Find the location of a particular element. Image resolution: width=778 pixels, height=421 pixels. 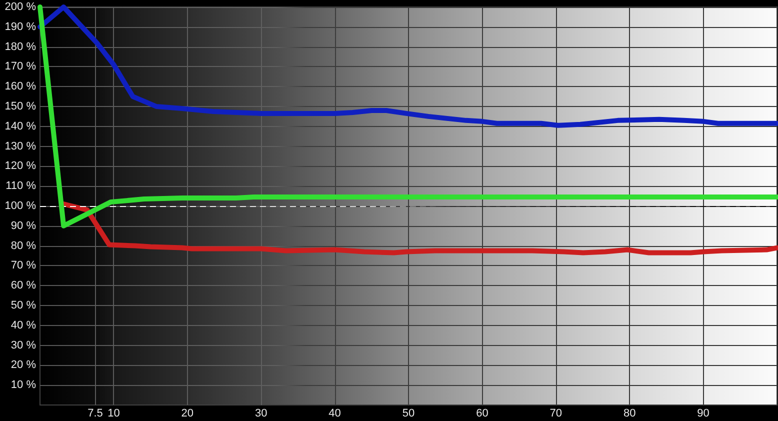

y-tick-label: 110 % is located at coordinates (21, 186).